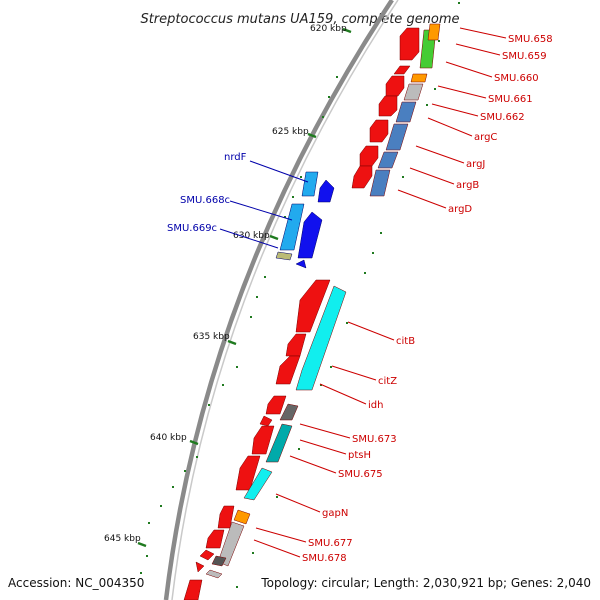 The image size is (600, 600). I want to click on gene-label: citZ, so click(387, 381).